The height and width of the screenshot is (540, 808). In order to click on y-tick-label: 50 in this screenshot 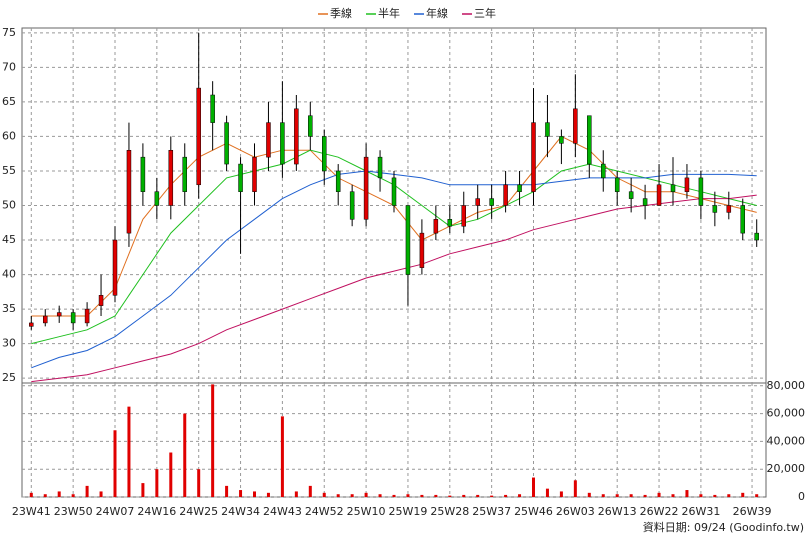, I will do `click(9, 205)`.